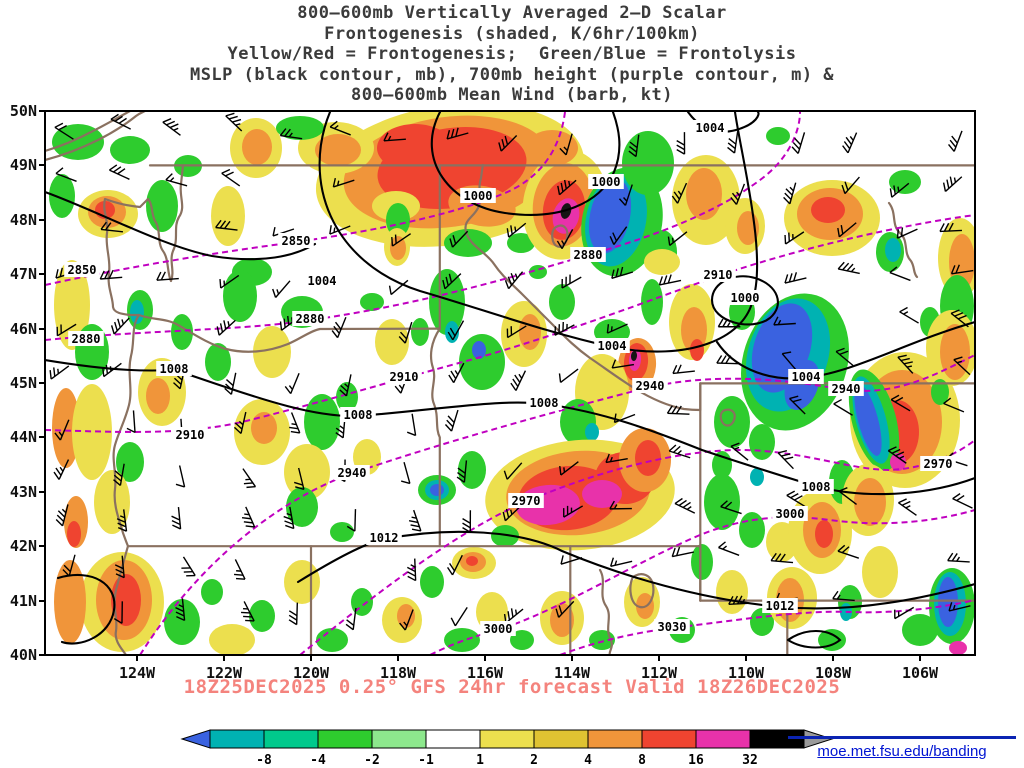 The height and width of the screenshot is (768, 1024). I want to click on svg-text: 32, so click(750, 760).